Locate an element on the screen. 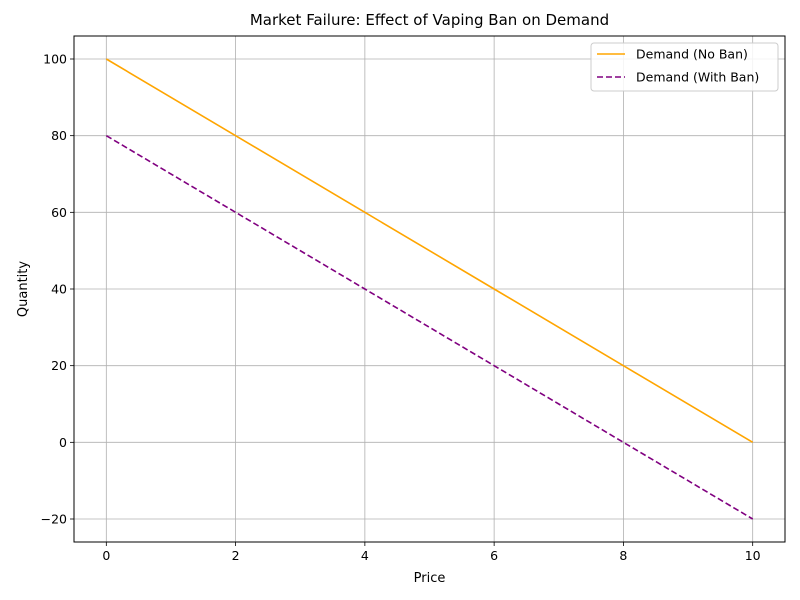 The image size is (800, 600). legend-entry-with-ban: Demand (With Ban) is located at coordinates (697, 77).